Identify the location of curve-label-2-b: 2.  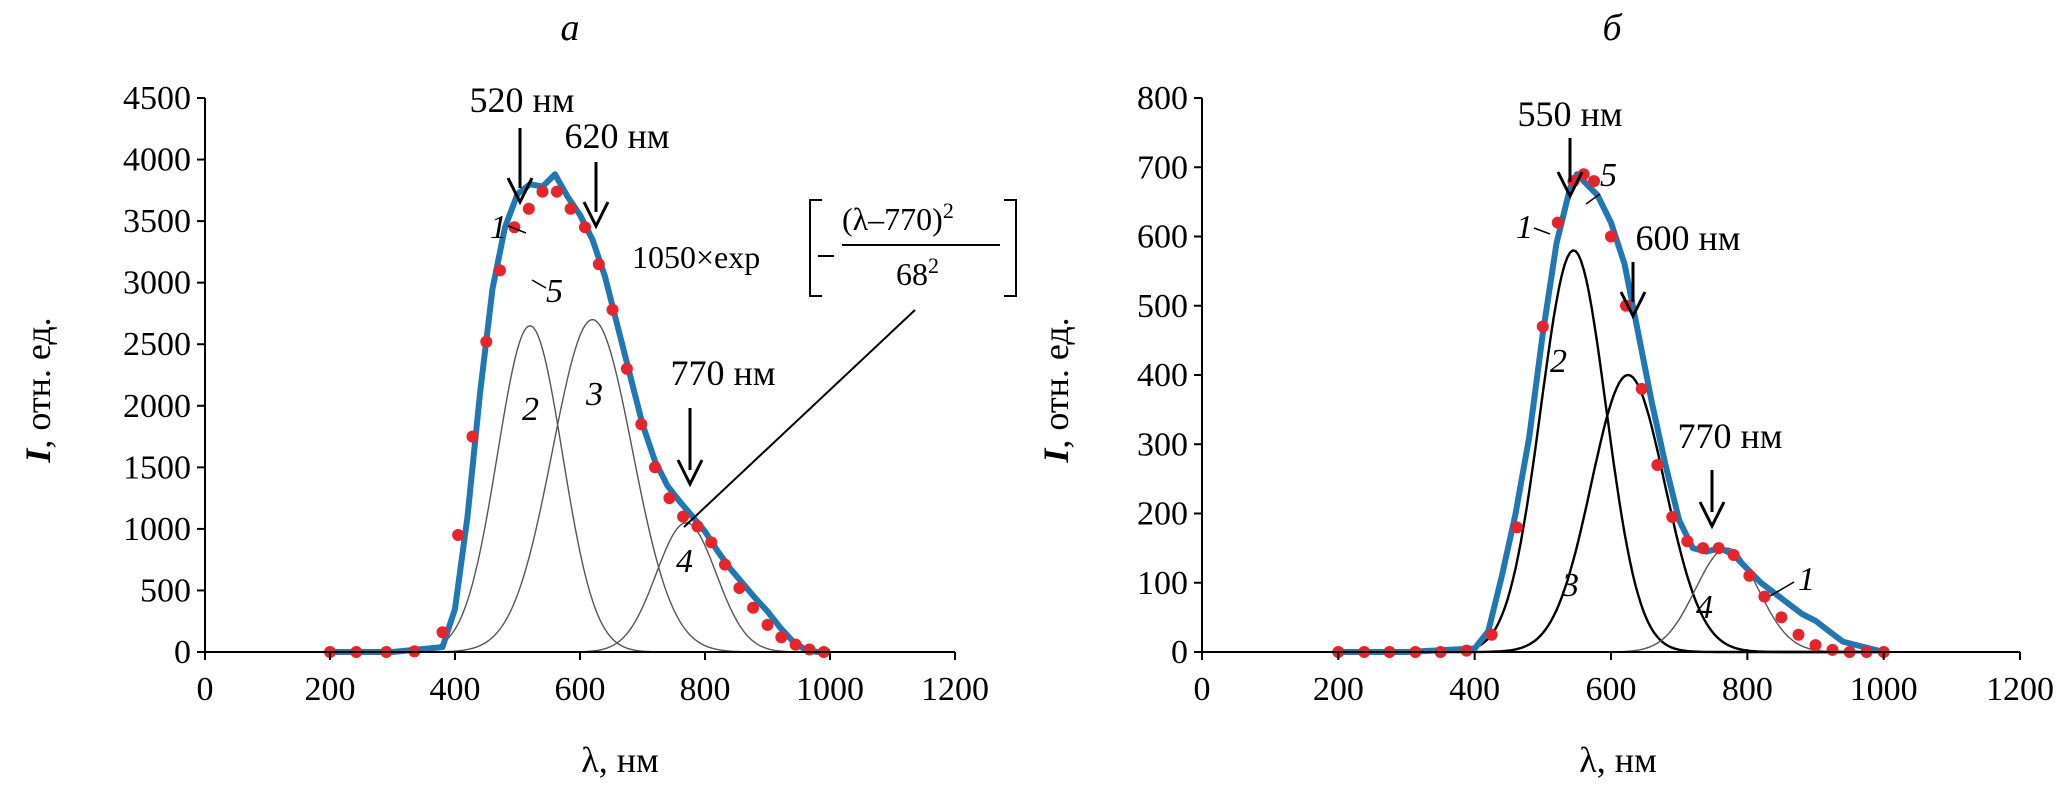
(1558, 361).